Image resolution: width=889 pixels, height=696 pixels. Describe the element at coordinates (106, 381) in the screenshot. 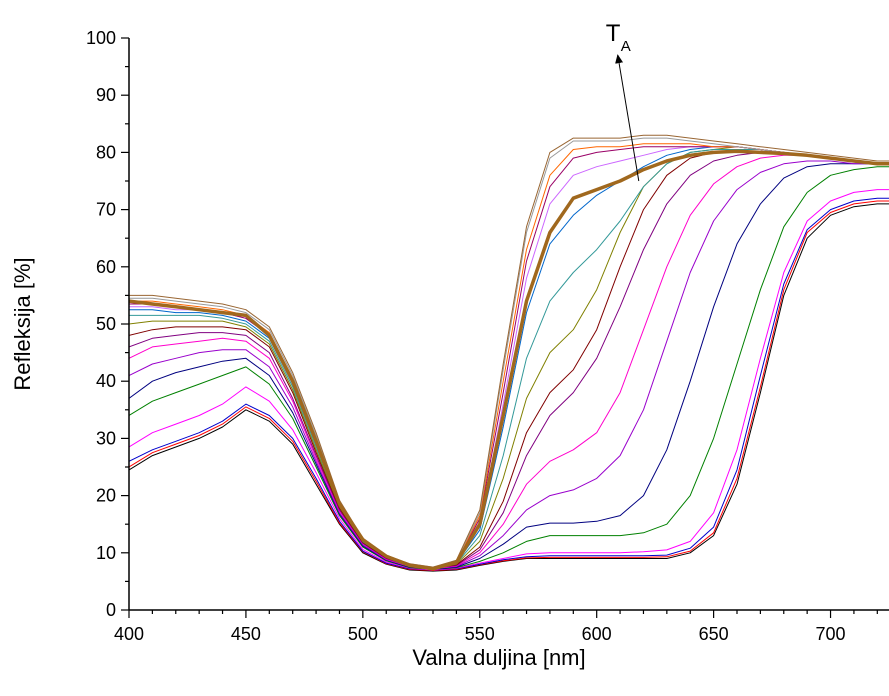

I see `y-tick-label: 40` at that location.